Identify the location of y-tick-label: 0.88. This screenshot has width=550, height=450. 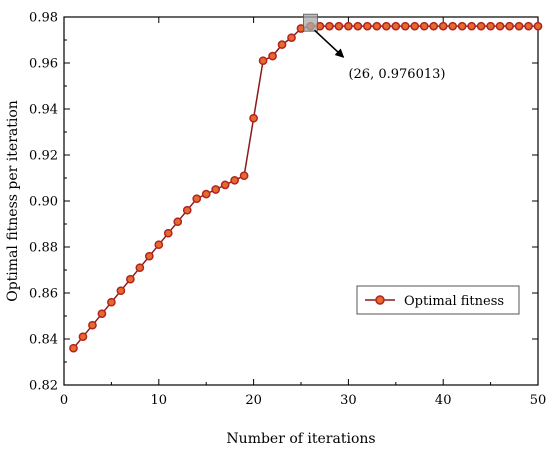
(43, 248).